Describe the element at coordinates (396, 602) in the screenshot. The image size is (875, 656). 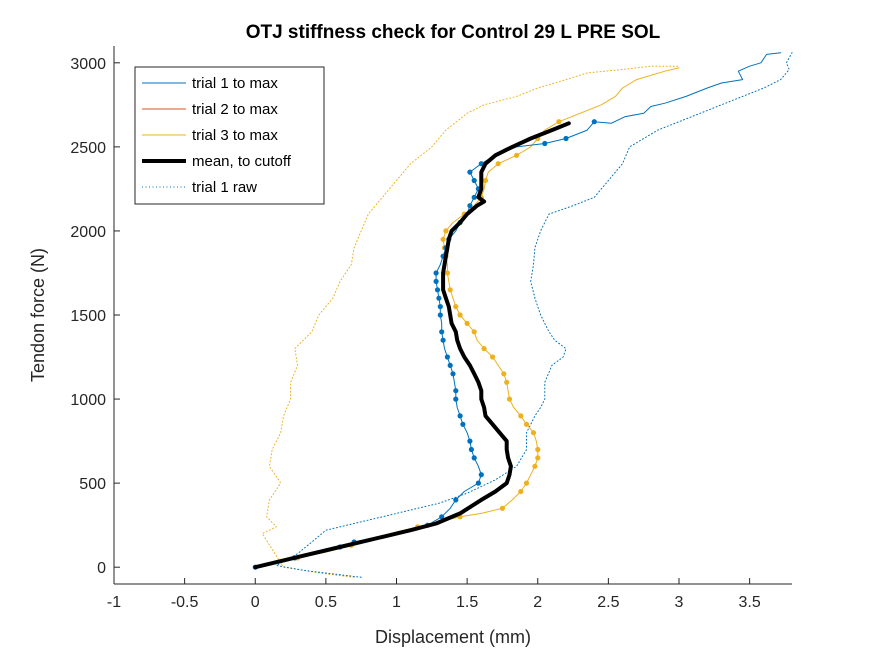
I see `x-tick-label: 1` at that location.